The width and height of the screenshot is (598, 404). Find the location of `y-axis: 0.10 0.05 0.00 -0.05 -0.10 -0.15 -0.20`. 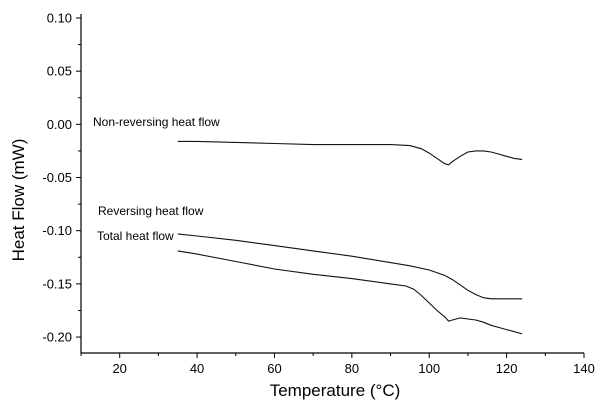

y-axis: 0.10 0.05 0.00 -0.05 -0.10 -0.15 -0.20 is located at coordinates (62, 182).